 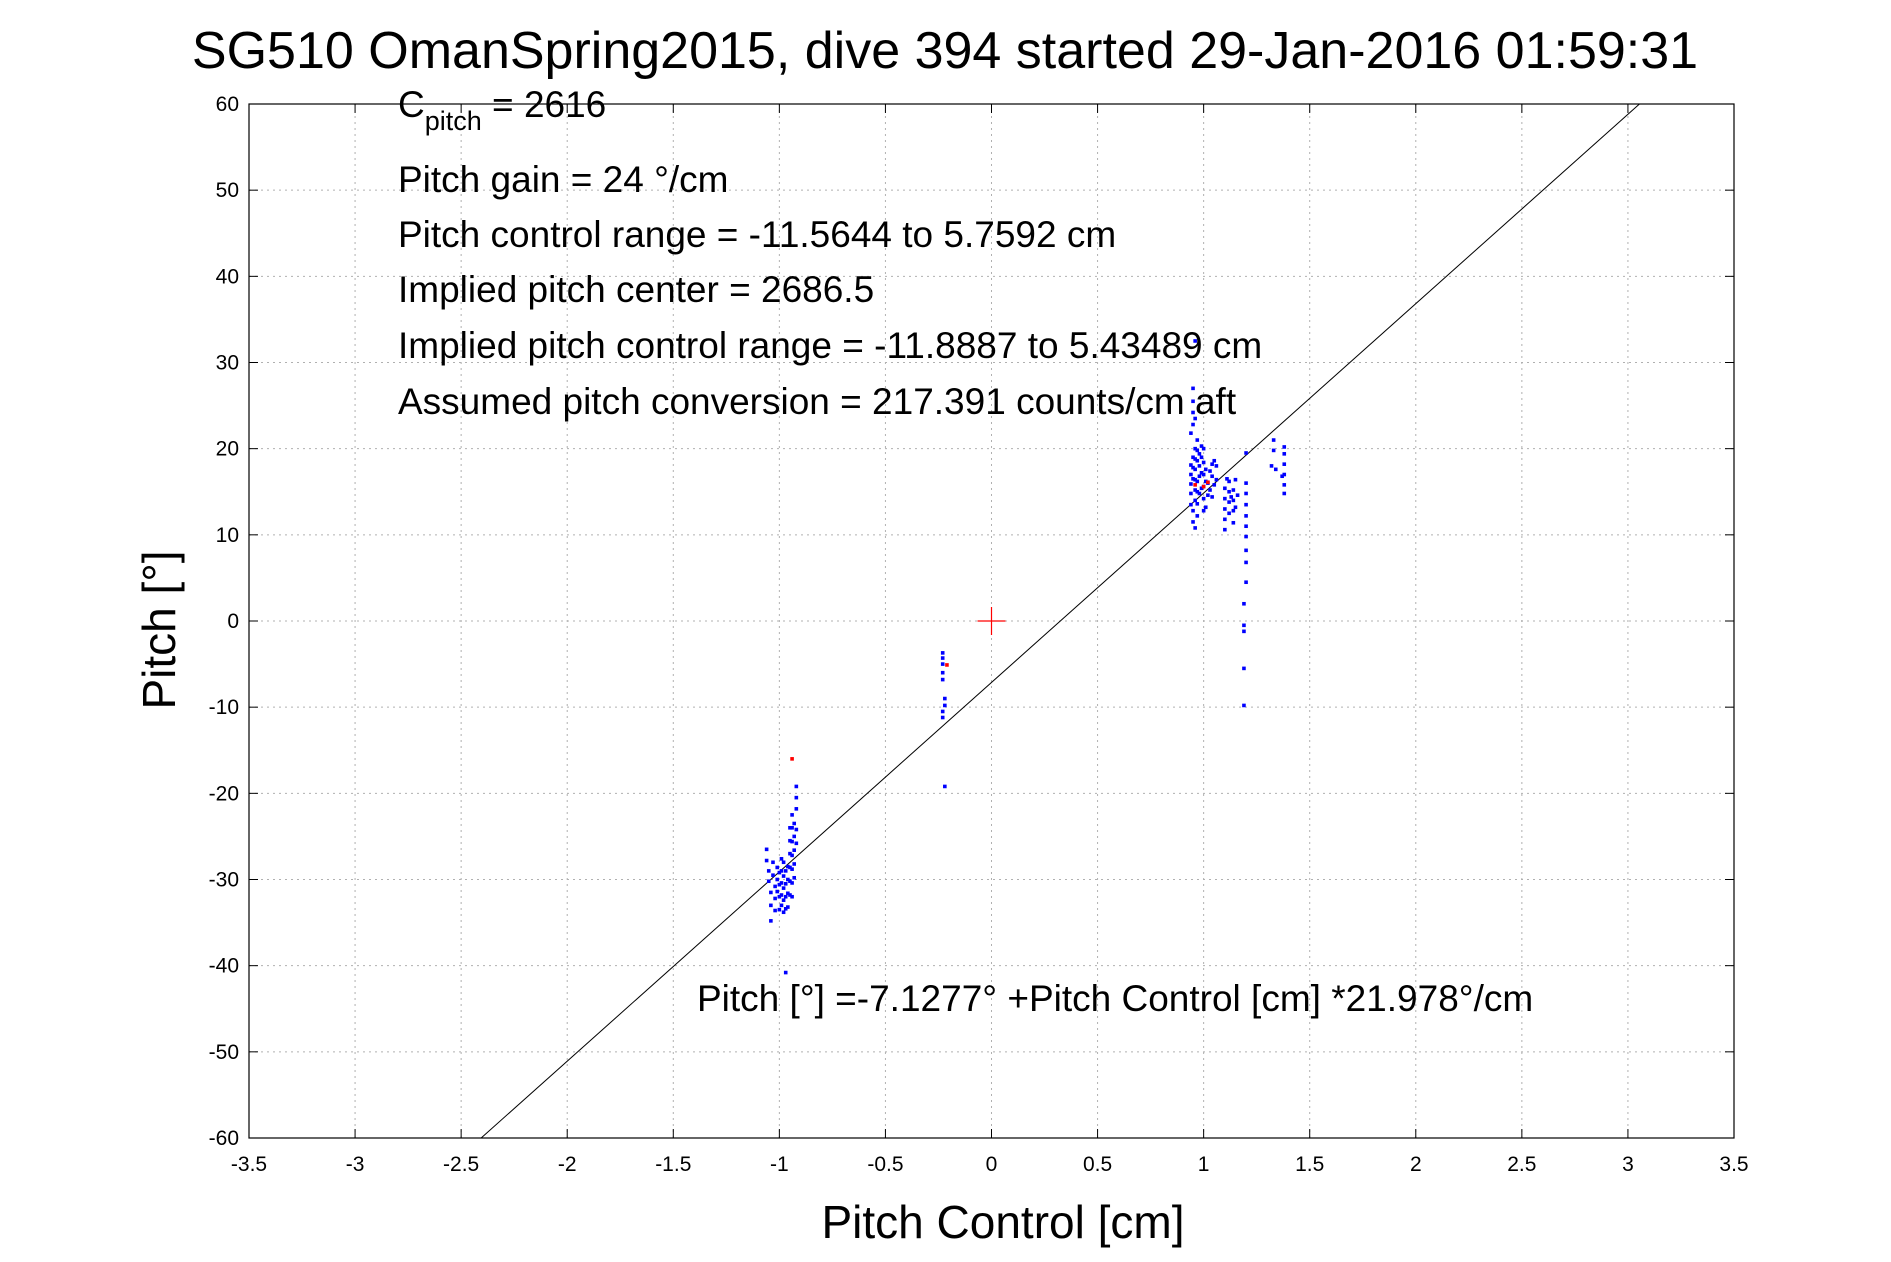 I want to click on y-tick-label: 20, so click(x=227, y=449).